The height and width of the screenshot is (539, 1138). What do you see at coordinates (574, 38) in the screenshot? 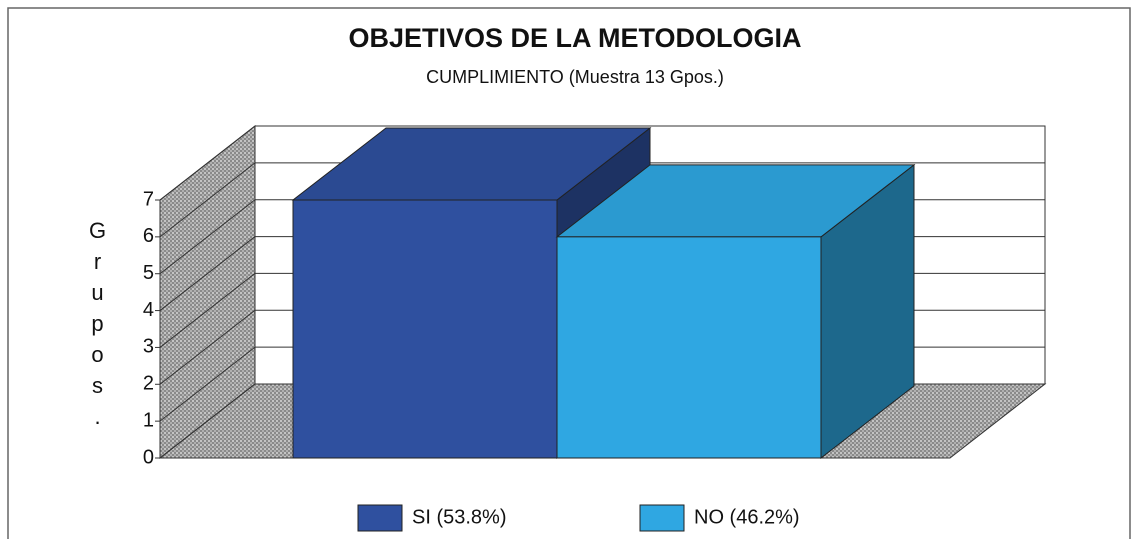
I see `chart-title: OBJETIVOS DE LA METODOLOGIA` at bounding box center [574, 38].